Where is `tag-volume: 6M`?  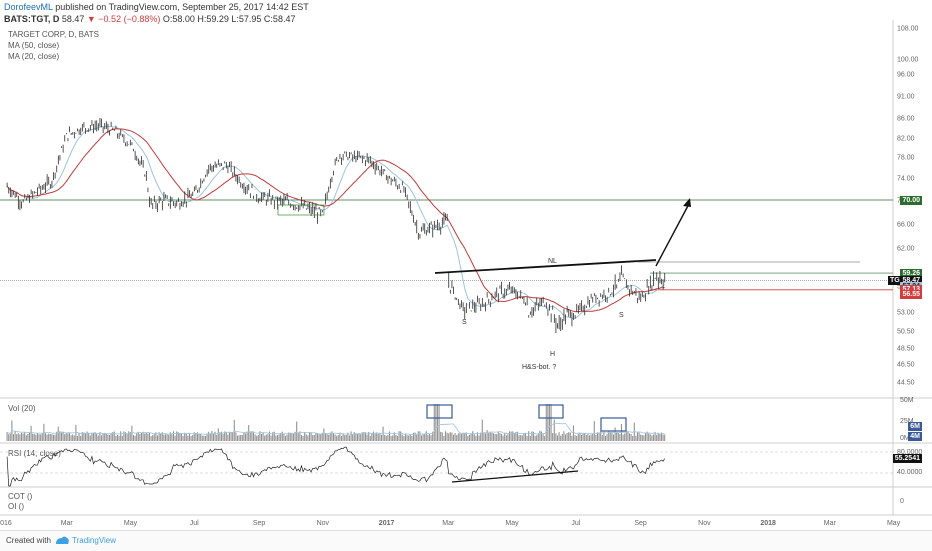 tag-volume: 6M is located at coordinates (915, 426).